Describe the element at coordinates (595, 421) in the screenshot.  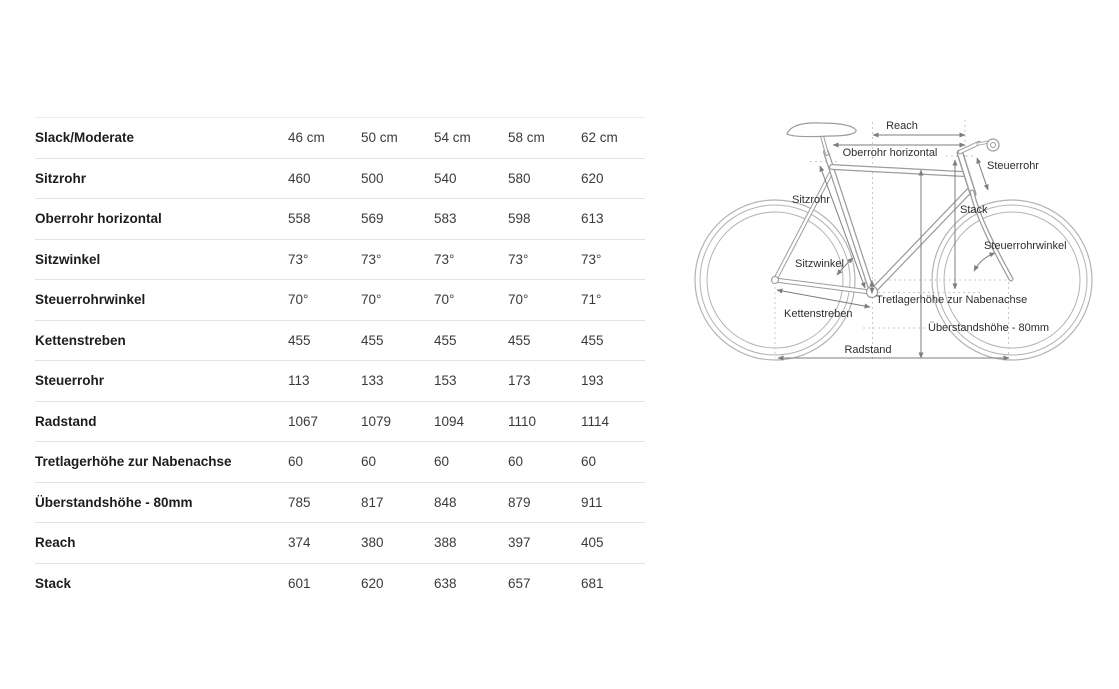
I see `row-value: 1114` at that location.